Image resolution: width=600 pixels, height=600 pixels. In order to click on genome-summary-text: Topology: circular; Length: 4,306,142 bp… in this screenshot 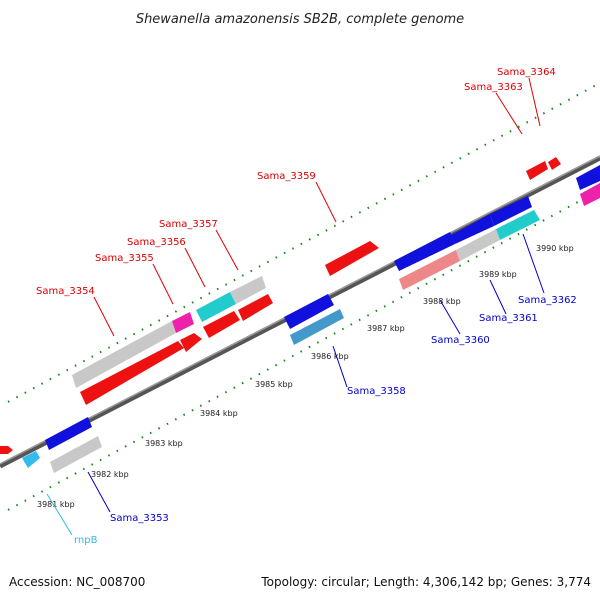, I will do `click(425, 582)`.